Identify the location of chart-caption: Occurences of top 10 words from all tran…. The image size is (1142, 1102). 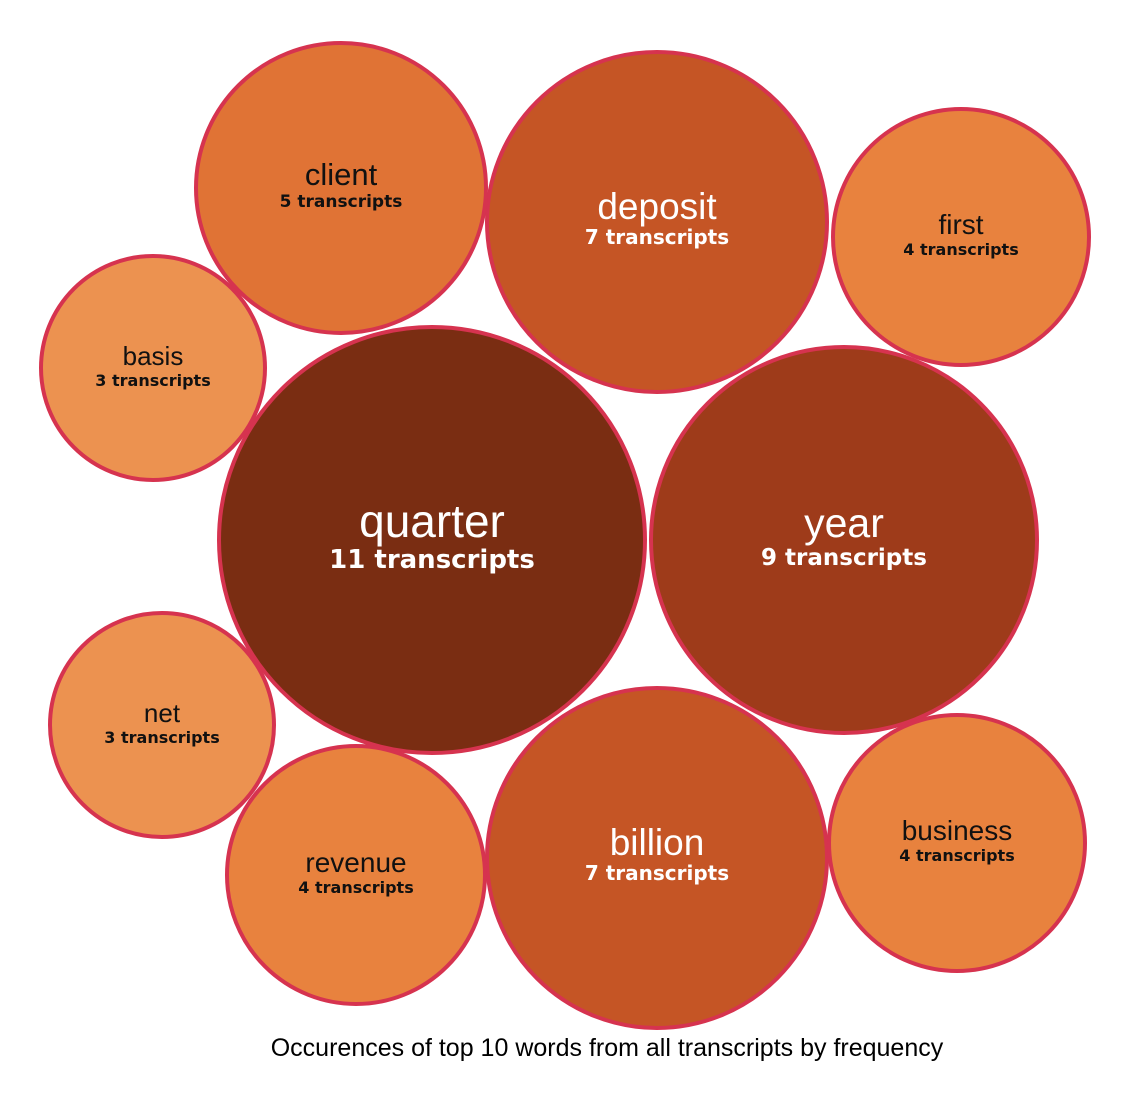
(607, 1048).